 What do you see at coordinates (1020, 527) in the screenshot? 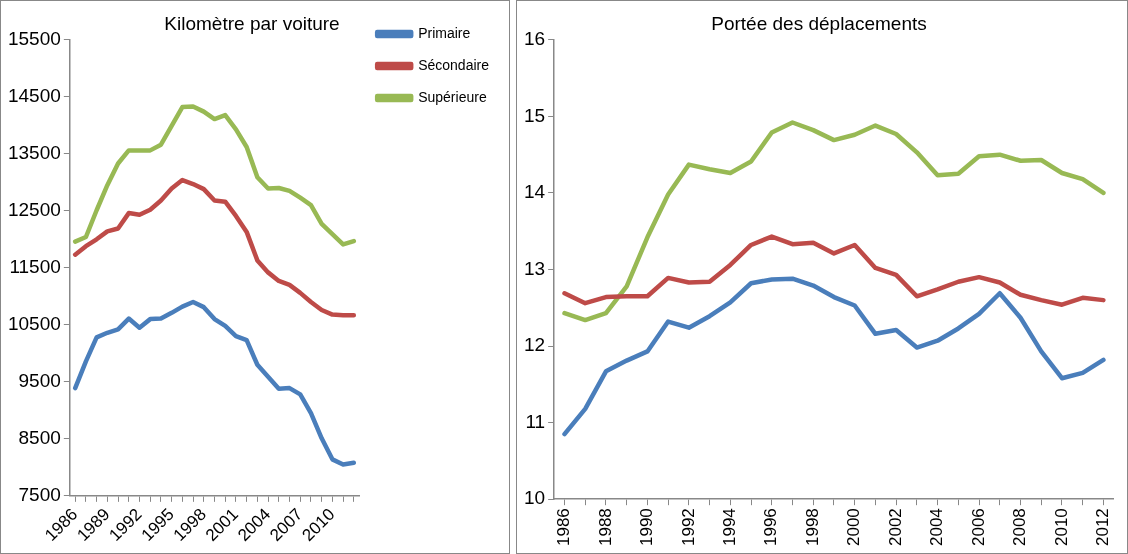
I see `x-tick-label: 2008` at bounding box center [1020, 527].